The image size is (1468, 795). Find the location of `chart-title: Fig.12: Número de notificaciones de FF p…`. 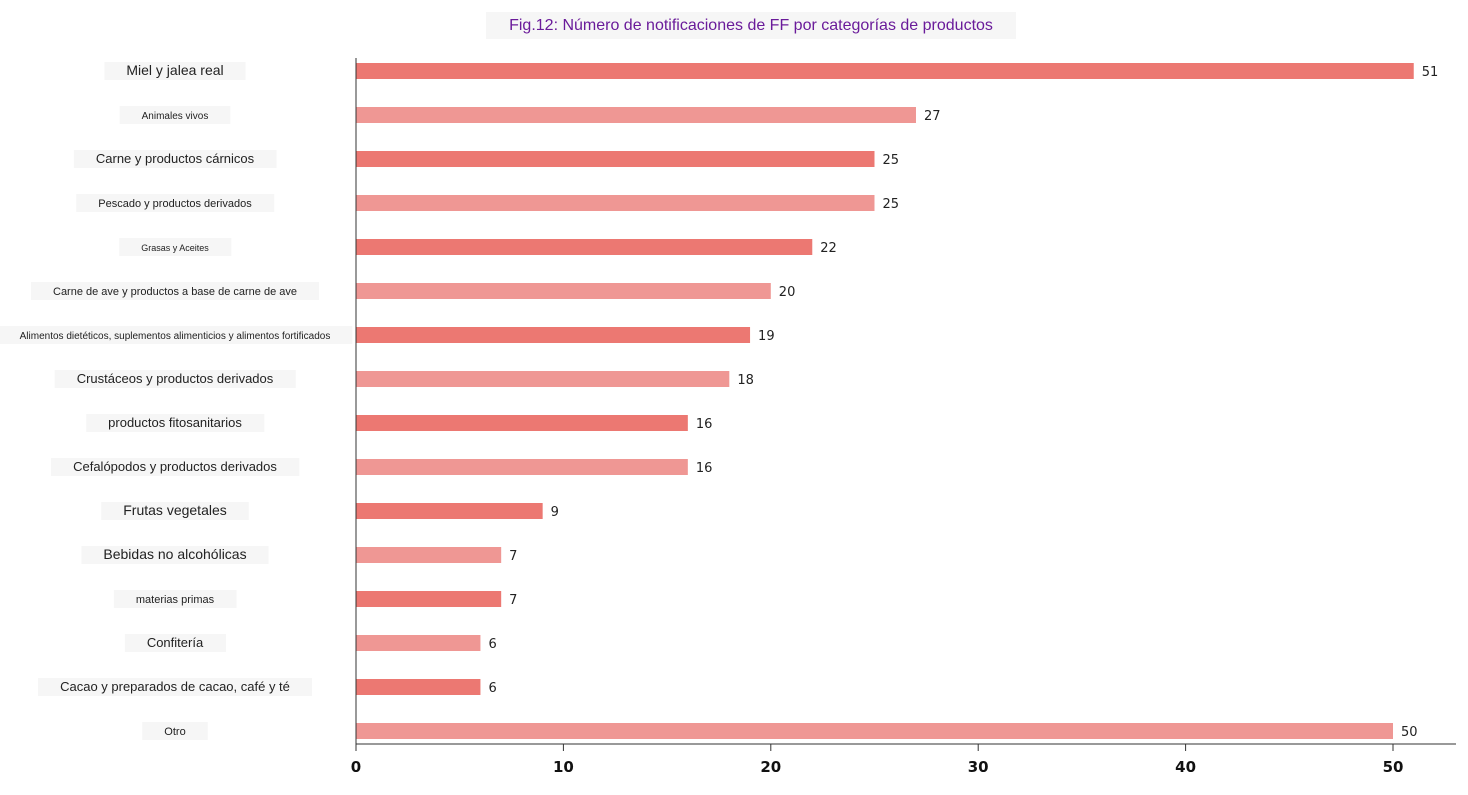

chart-title: Fig.12: Número de notificaciones de FF p… is located at coordinates (751, 25).